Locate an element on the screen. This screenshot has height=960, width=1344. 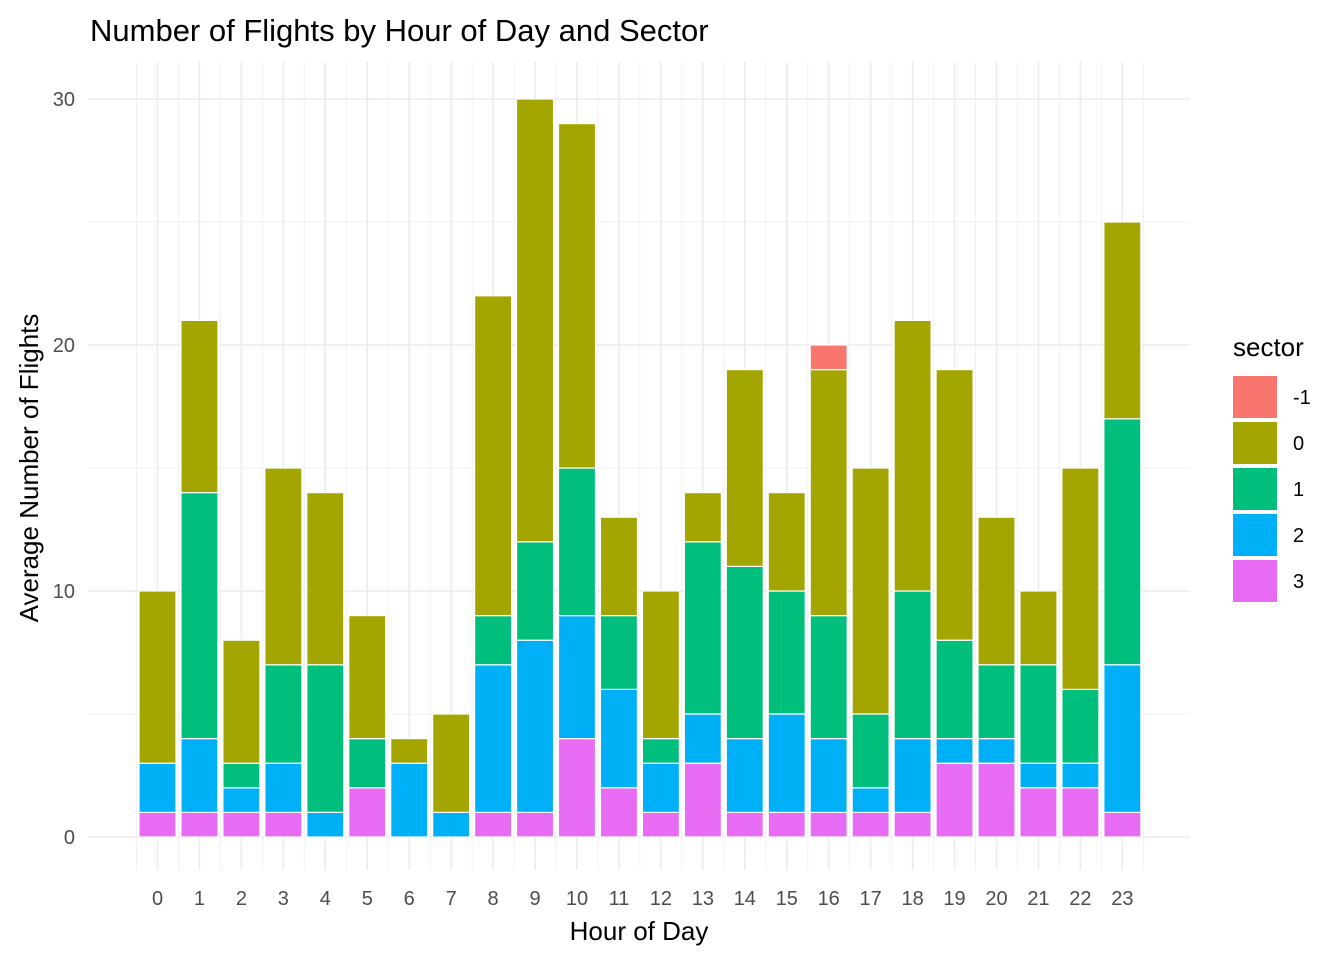
y-axis-title: Average Number of Flights is located at coordinates (29, 468).